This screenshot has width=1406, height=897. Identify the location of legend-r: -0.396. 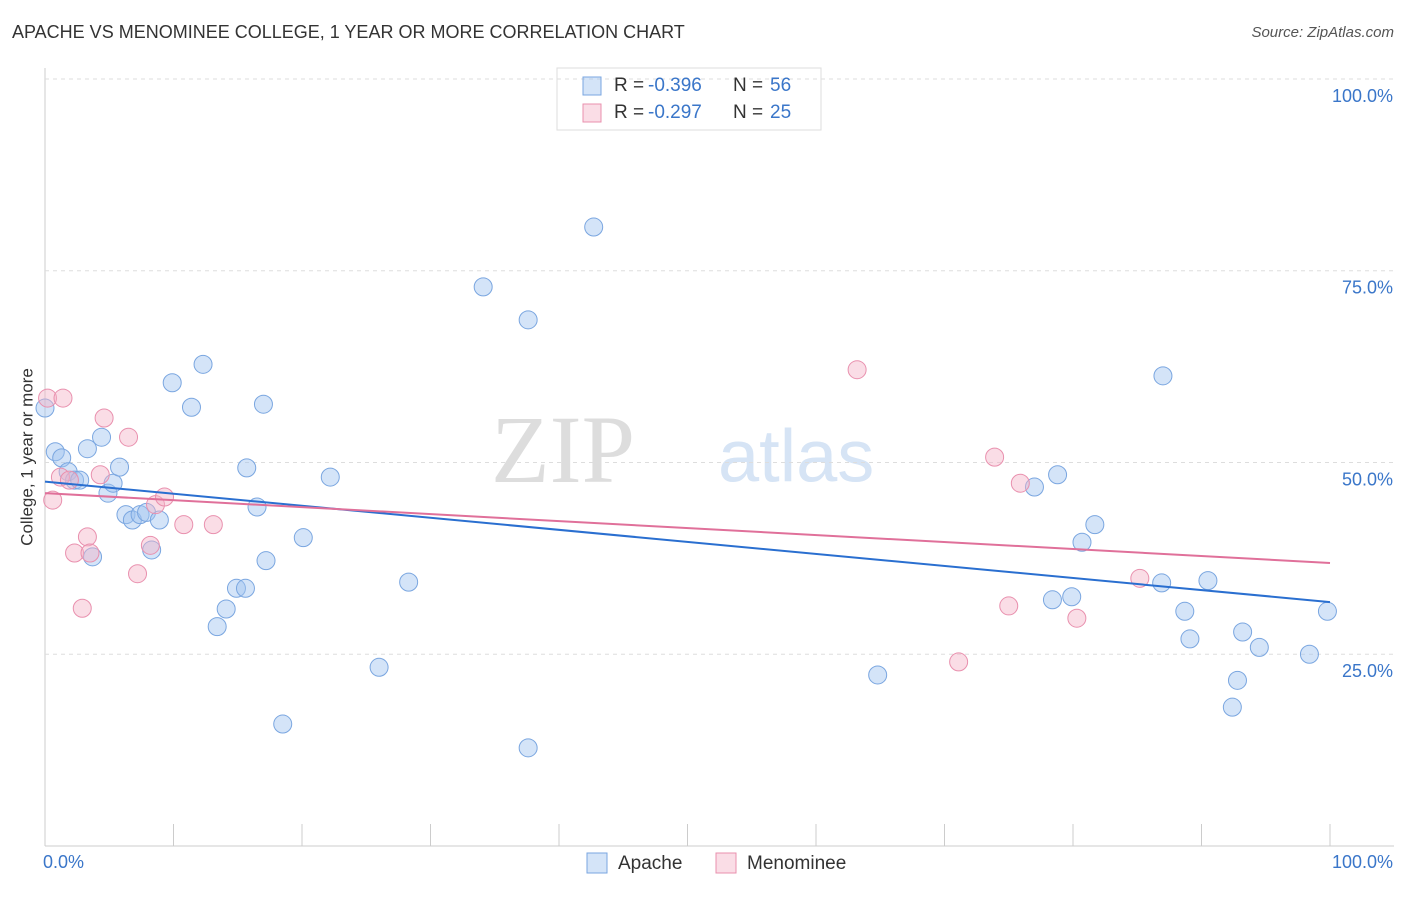
(675, 85).